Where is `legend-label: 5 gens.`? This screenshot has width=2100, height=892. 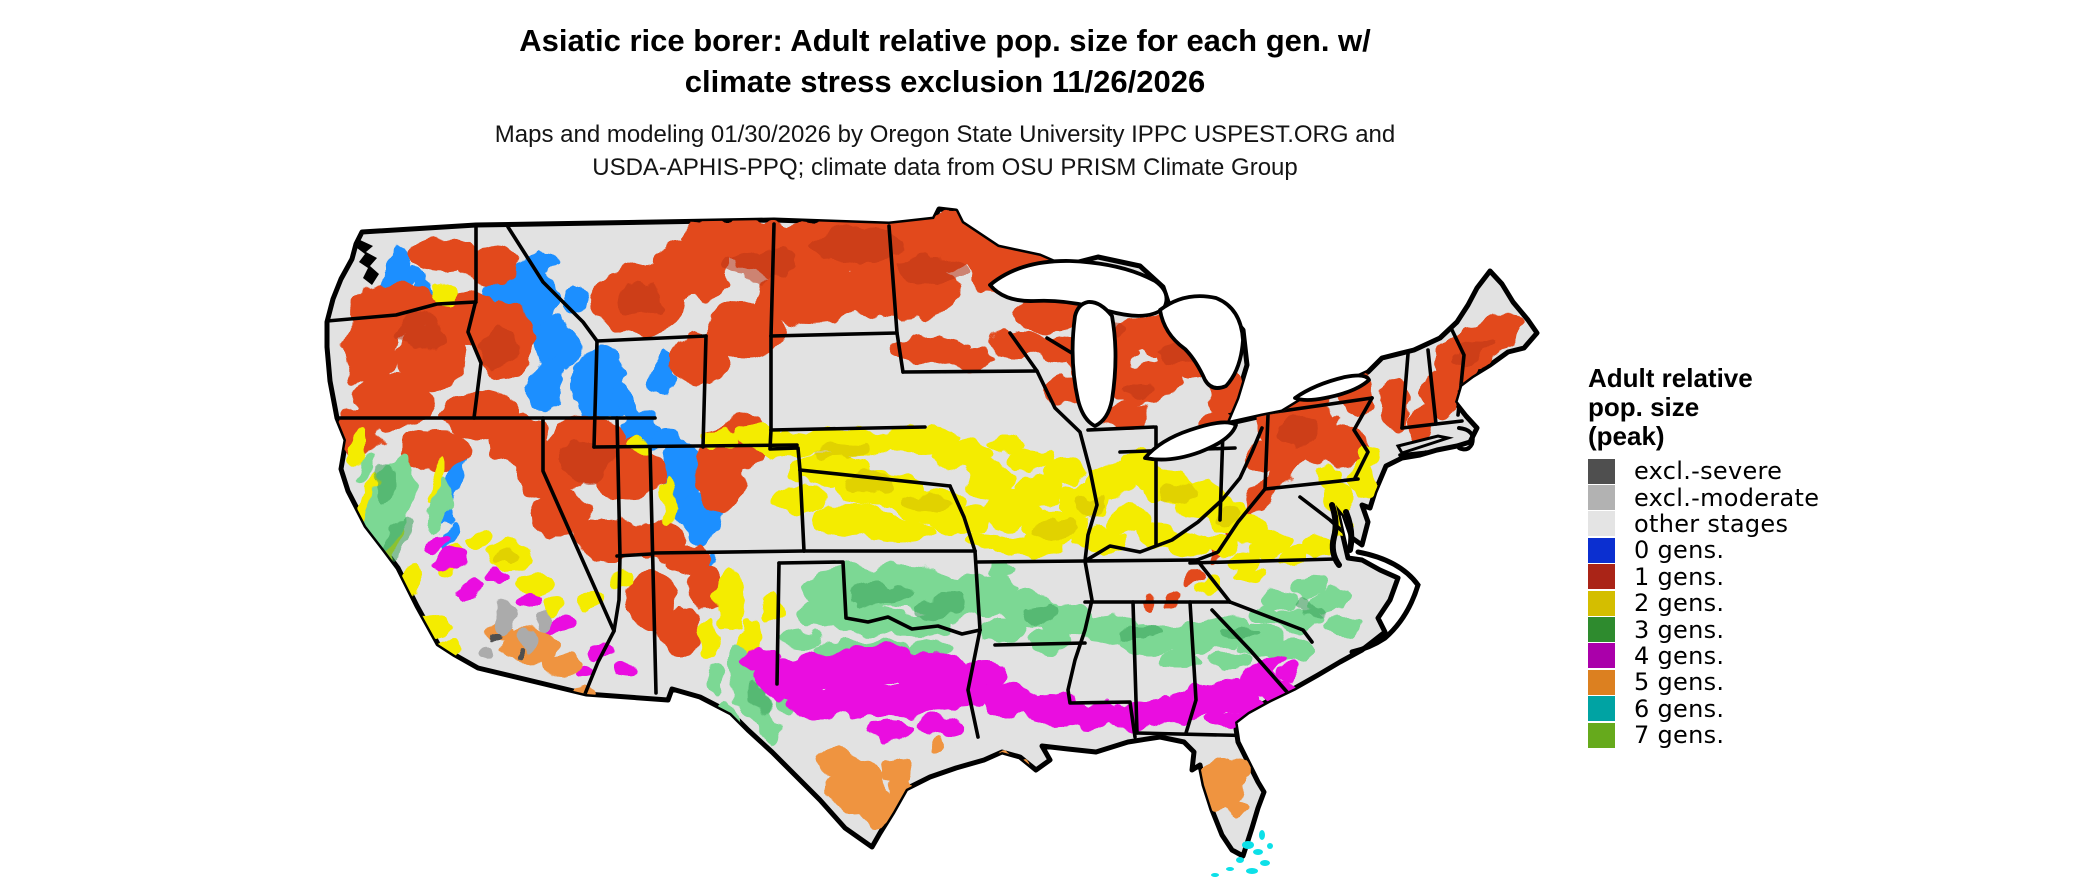
legend-label: 5 gens. is located at coordinates (1679, 682).